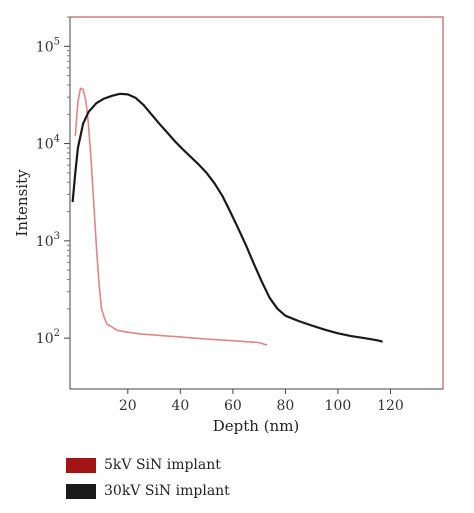 The width and height of the screenshot is (474, 513). What do you see at coordinates (233, 406) in the screenshot?
I see `x-tick-label: 60` at bounding box center [233, 406].